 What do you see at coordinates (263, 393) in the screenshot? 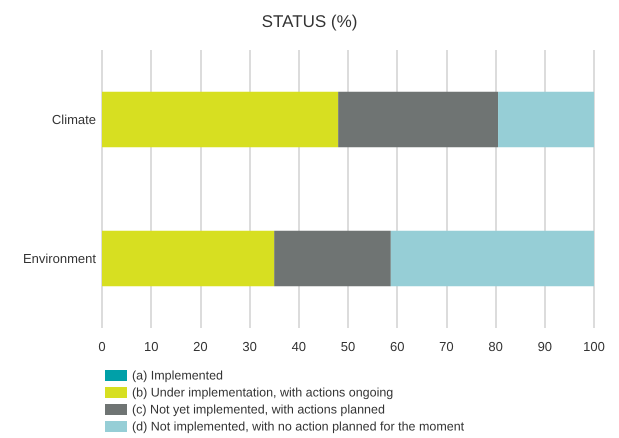
I see `legend-label: (b) Under implementation, with actions ongoing` at bounding box center [263, 393].